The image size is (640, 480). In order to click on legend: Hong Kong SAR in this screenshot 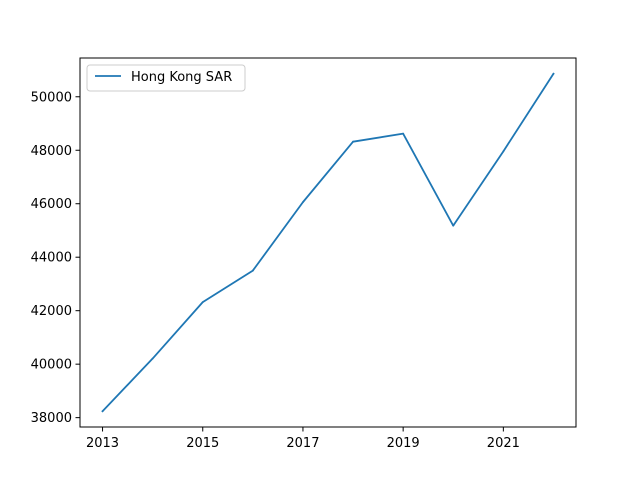, I will do `click(166, 78)`.